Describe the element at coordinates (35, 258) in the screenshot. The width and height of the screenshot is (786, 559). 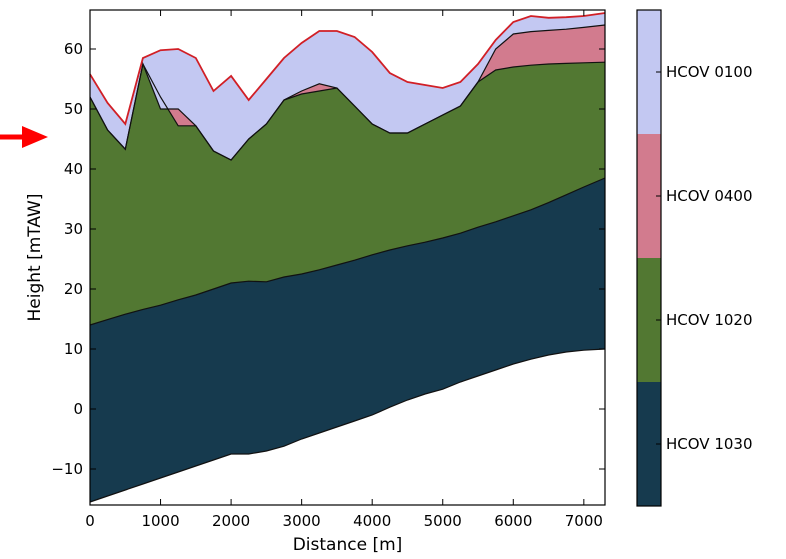
I see `y-axis-label: Height [mTAW]` at that location.